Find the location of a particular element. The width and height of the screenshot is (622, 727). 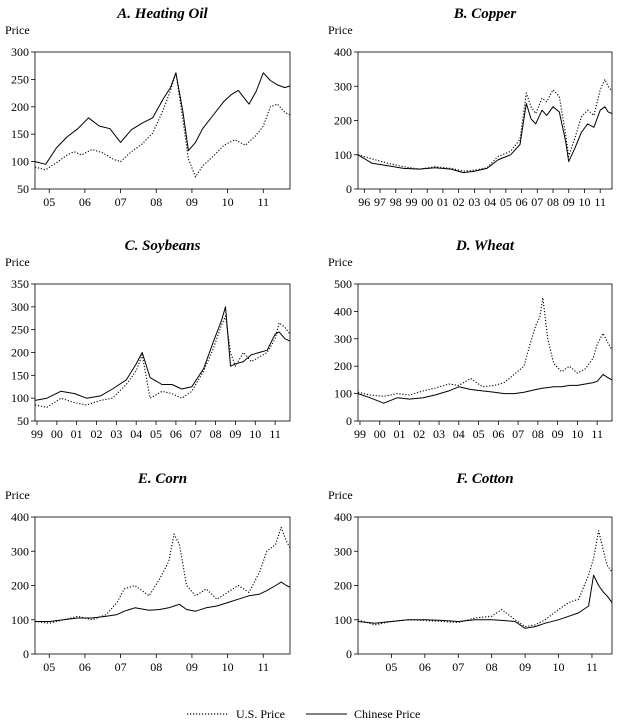

x-tick-label: 00 is located at coordinates (427, 202).